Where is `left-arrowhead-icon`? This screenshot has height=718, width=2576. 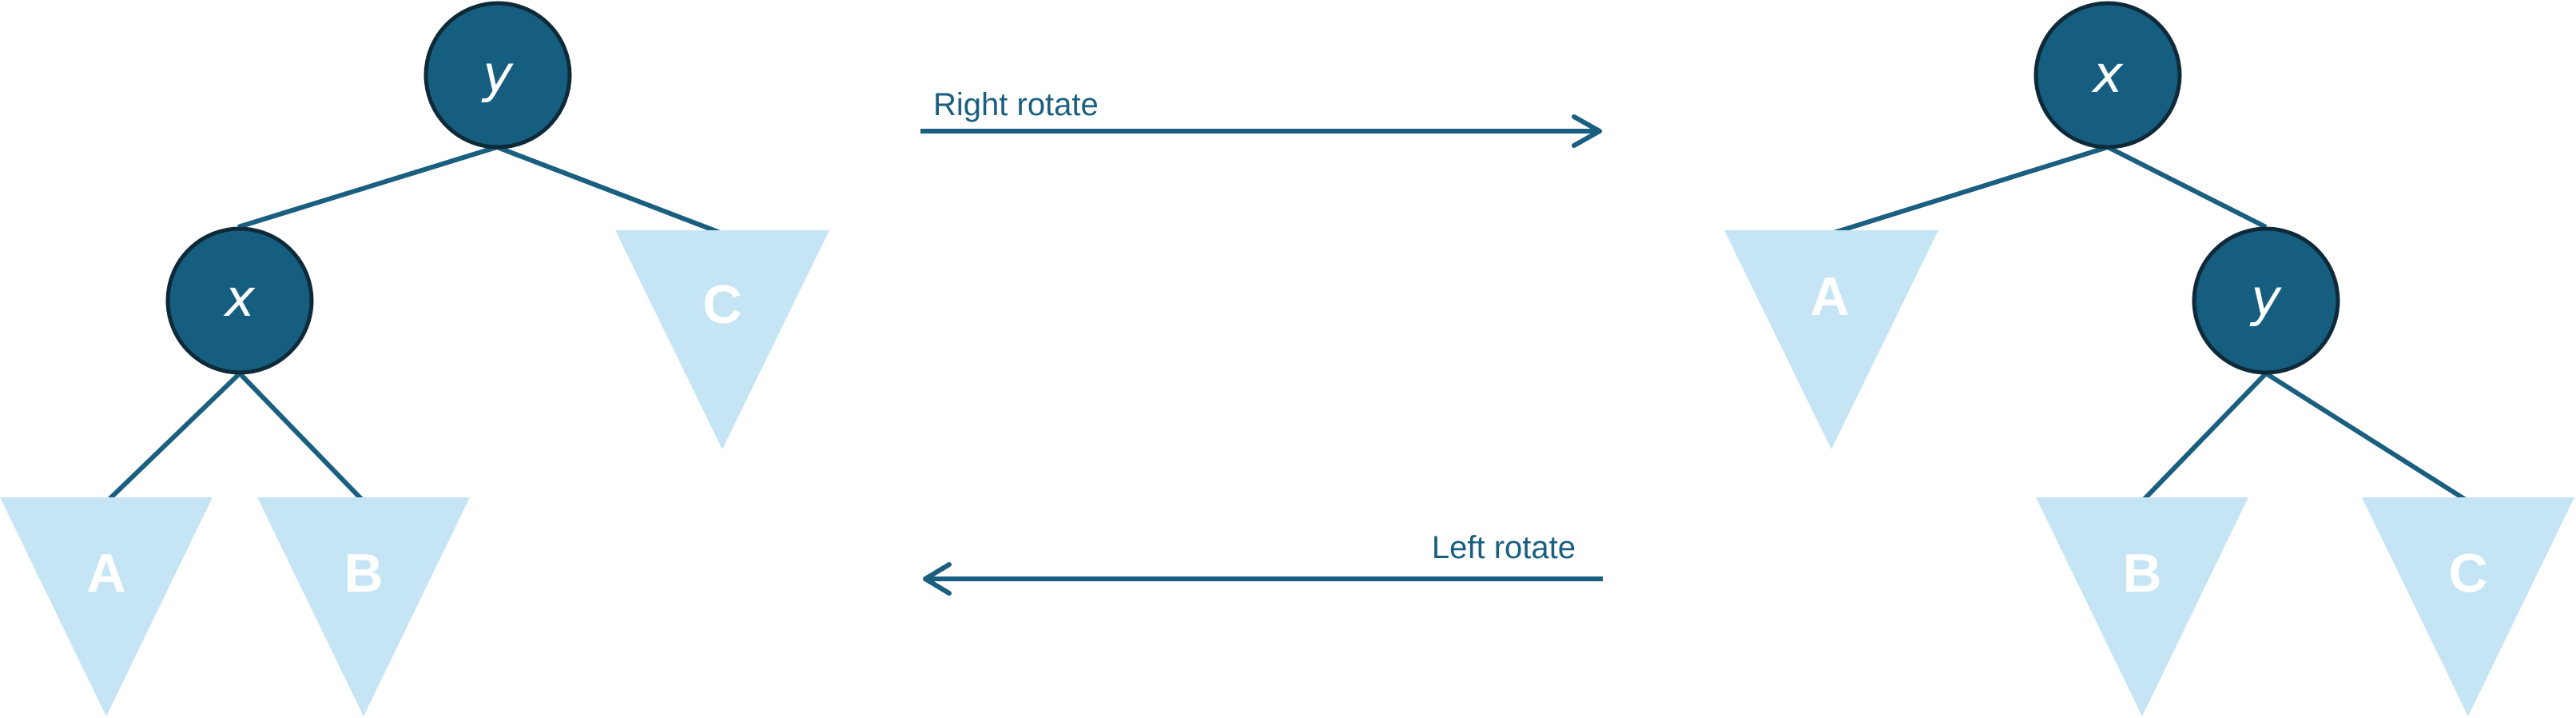 left-arrowhead-icon is located at coordinates (937, 579).